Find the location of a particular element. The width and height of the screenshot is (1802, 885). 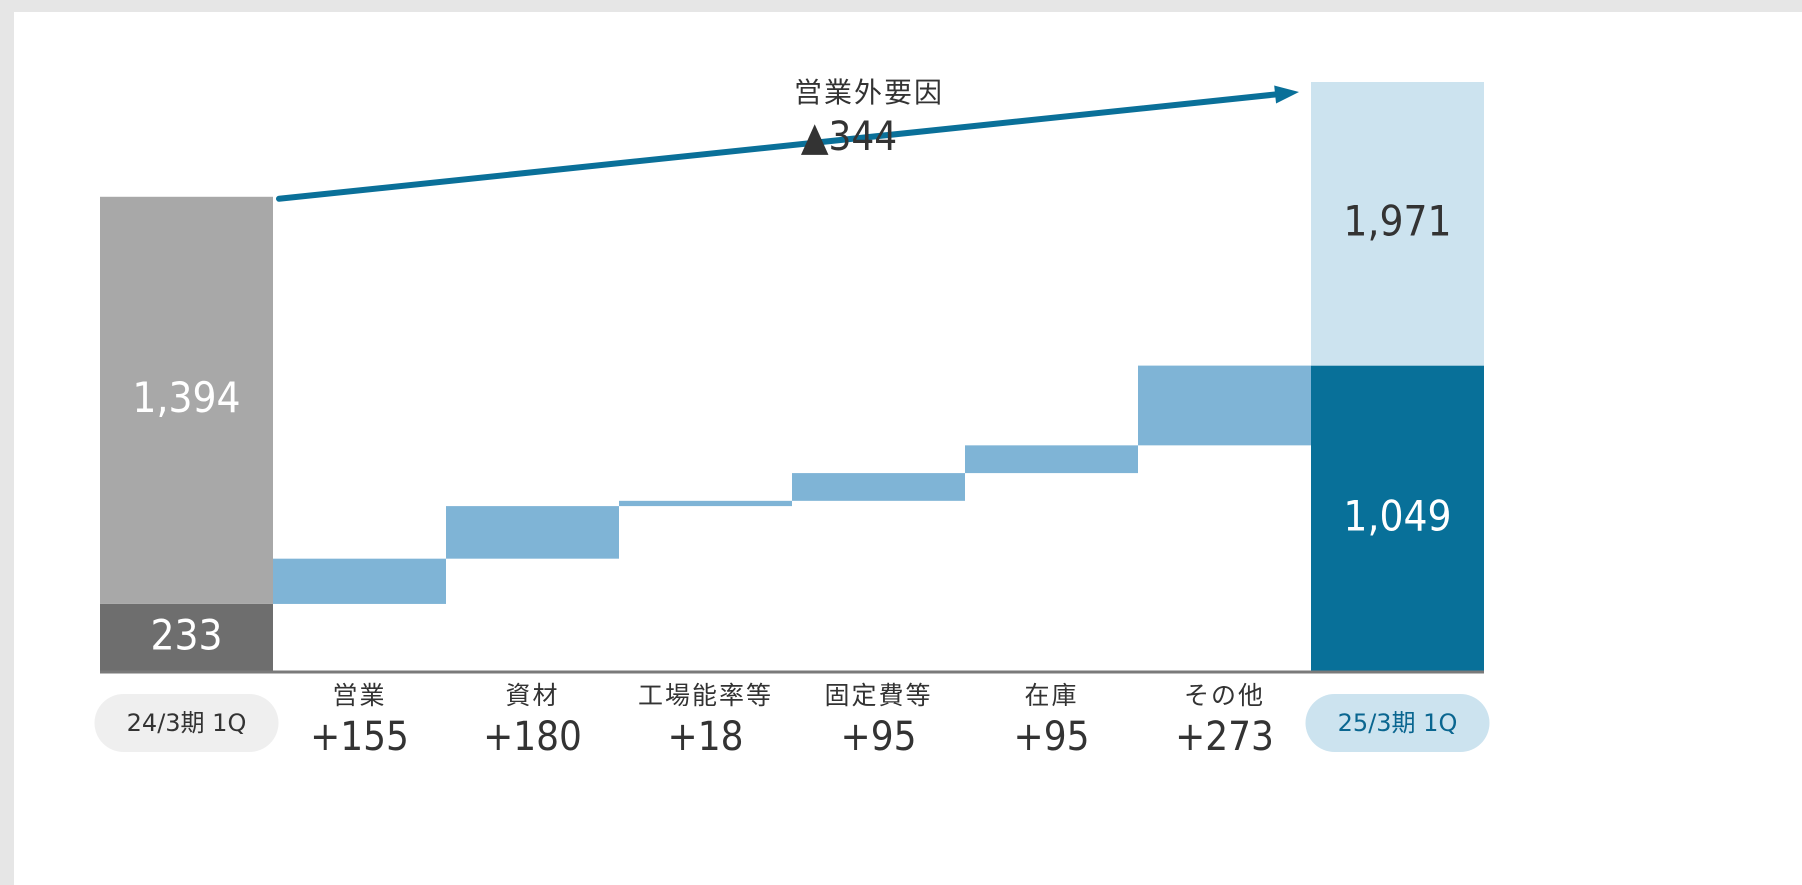

end-category-label: 25/3期 1Q is located at coordinates (1398, 723).